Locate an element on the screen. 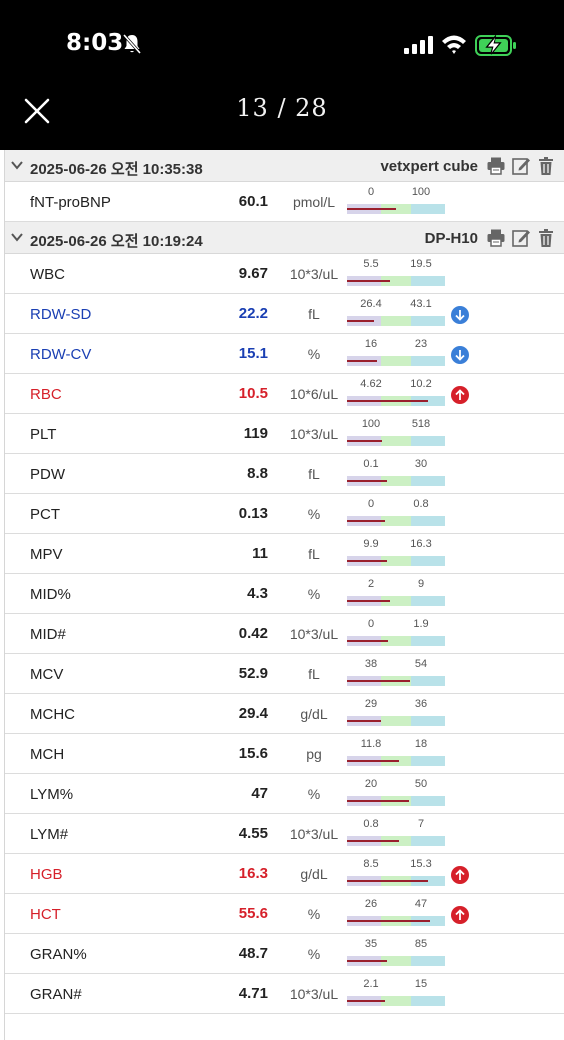 Image resolution: width=564 pixels, height=1040 pixels. test-value: 48.7 is located at coordinates (253, 953).